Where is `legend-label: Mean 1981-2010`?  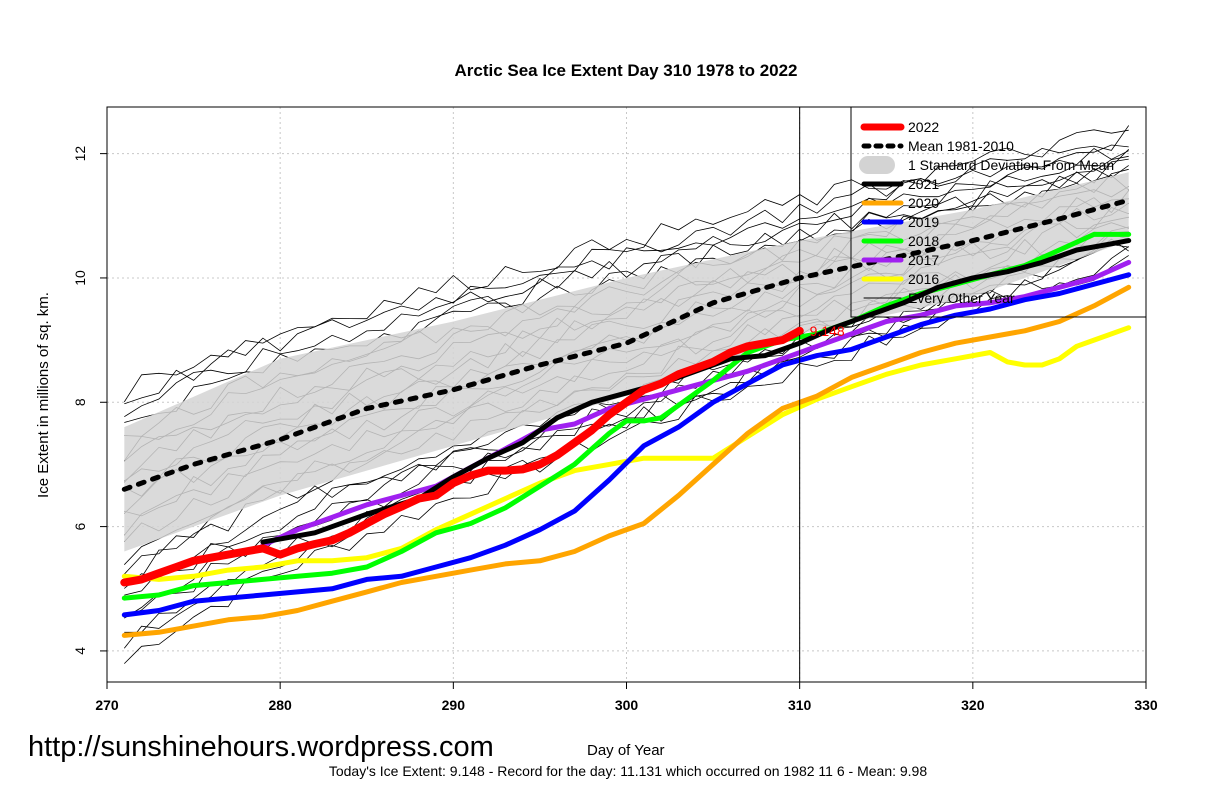
legend-label: Mean 1981-2010 is located at coordinates (961, 146).